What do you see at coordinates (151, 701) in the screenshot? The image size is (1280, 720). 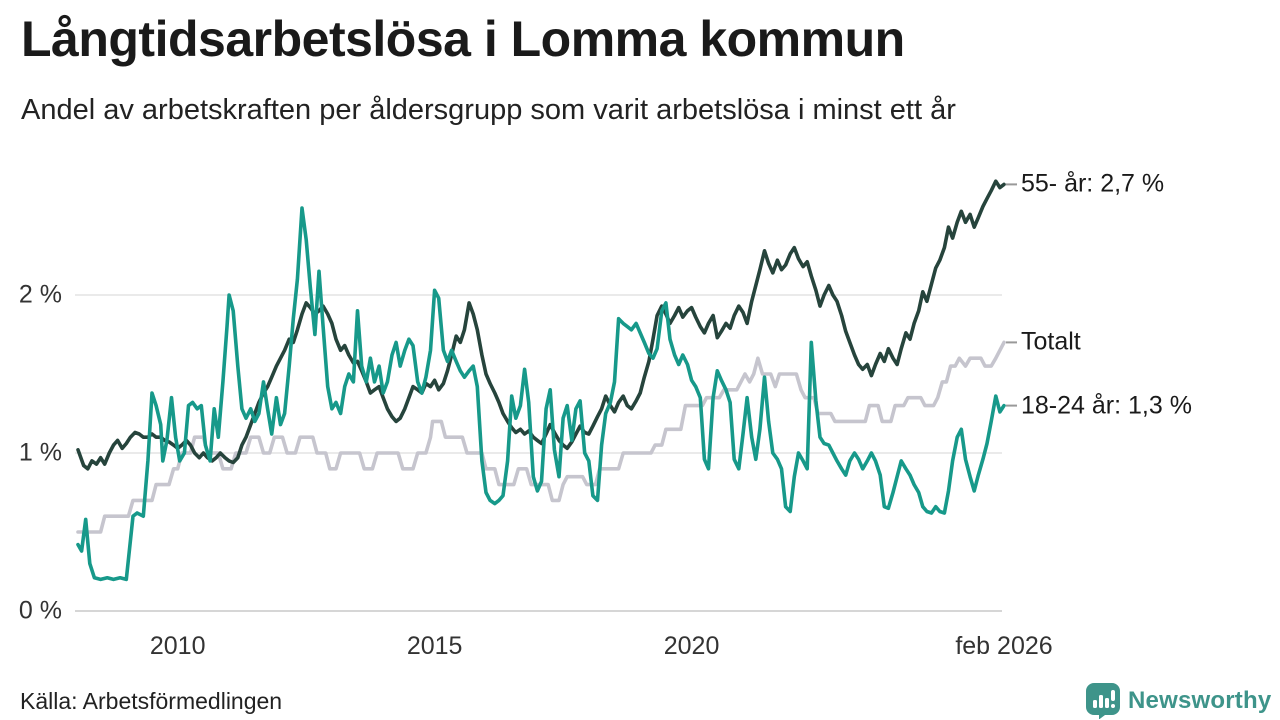 I see `source-note: Källa: Arbetsförmedlingen` at bounding box center [151, 701].